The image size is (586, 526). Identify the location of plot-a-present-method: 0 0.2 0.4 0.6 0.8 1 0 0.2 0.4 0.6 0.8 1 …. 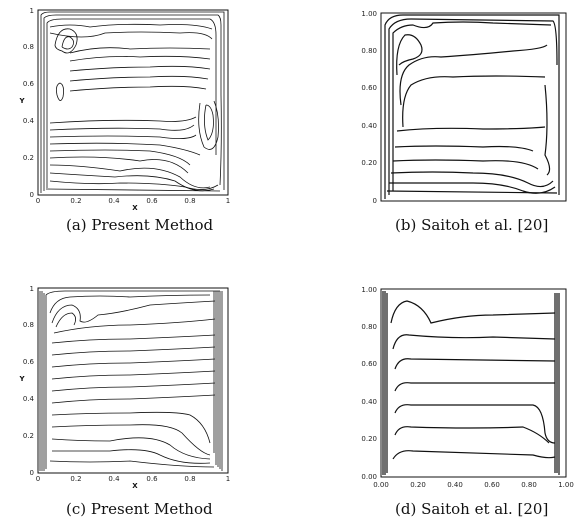
(124, 109).